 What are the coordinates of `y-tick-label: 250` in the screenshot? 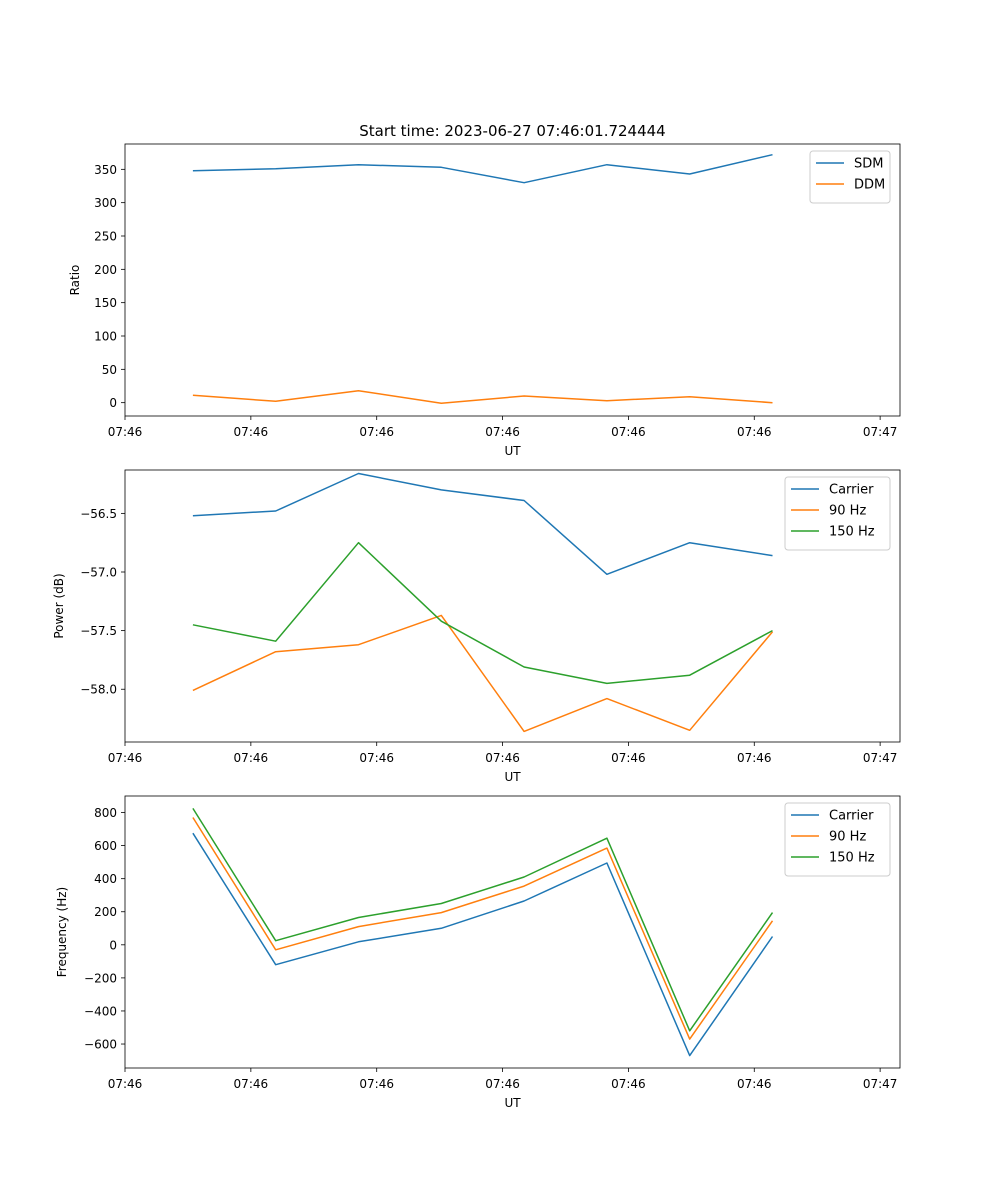 It's located at (105, 237).